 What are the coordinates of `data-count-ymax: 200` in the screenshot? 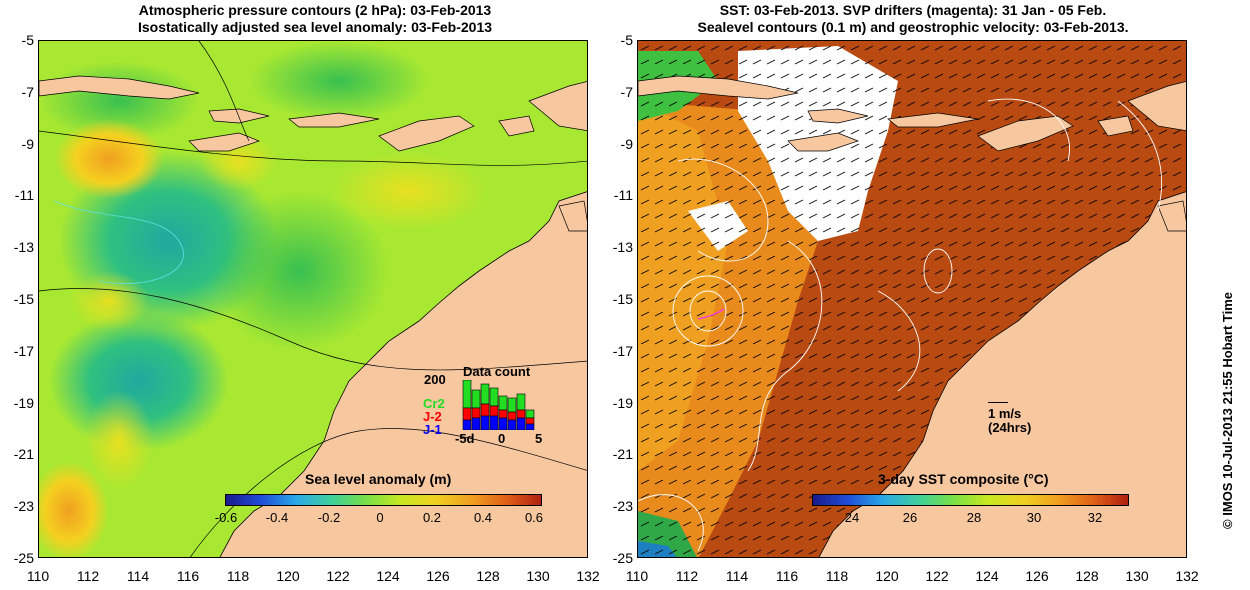 It's located at (435, 379).